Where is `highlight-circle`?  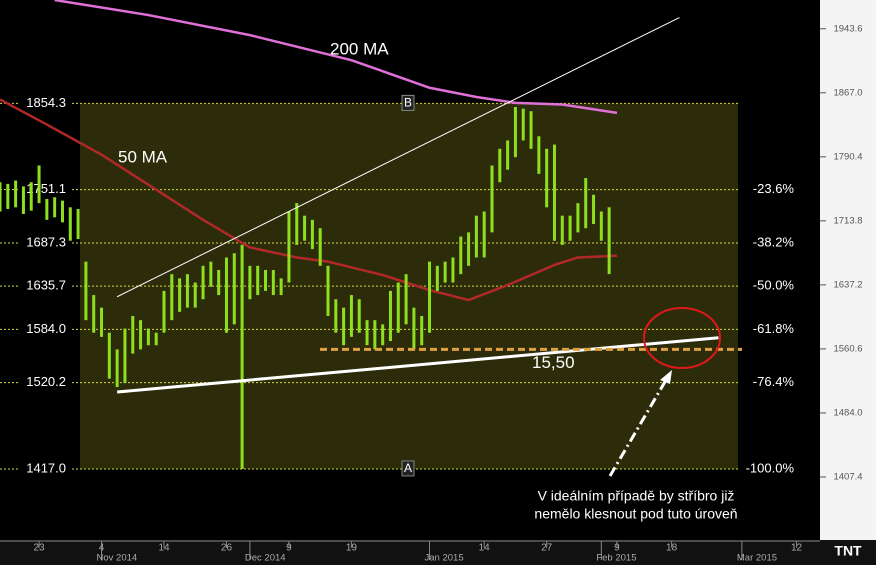
highlight-circle is located at coordinates (682, 338).